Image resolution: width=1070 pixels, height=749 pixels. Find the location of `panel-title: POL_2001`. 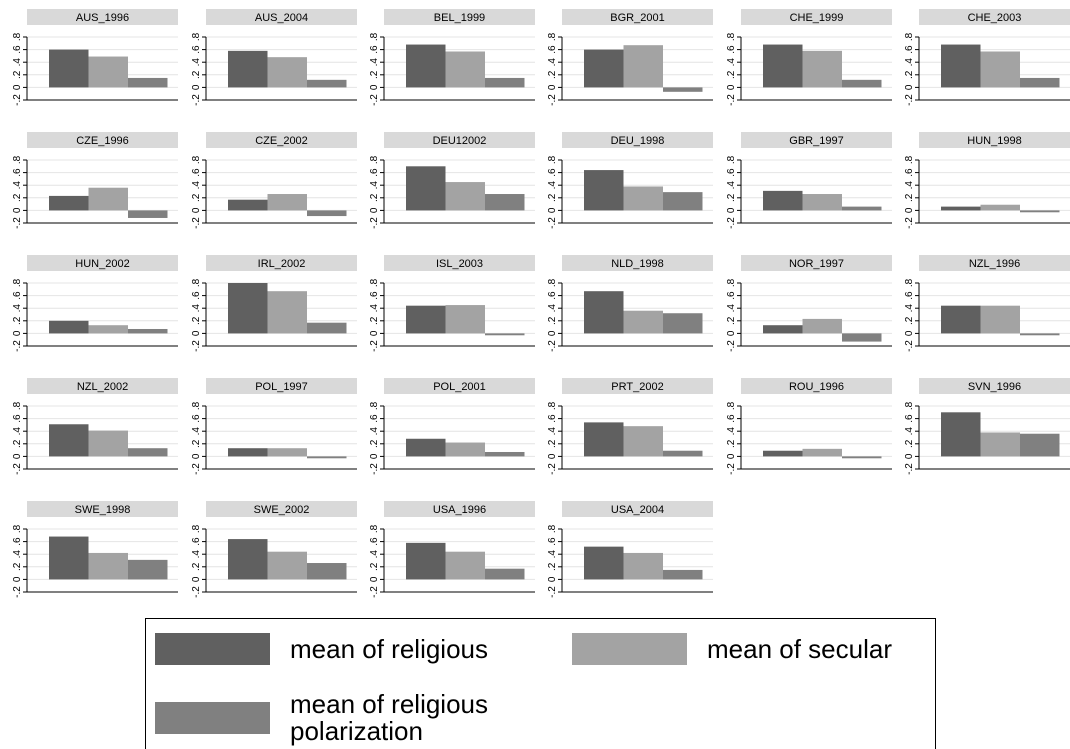

panel-title: POL_2001 is located at coordinates (459, 387).